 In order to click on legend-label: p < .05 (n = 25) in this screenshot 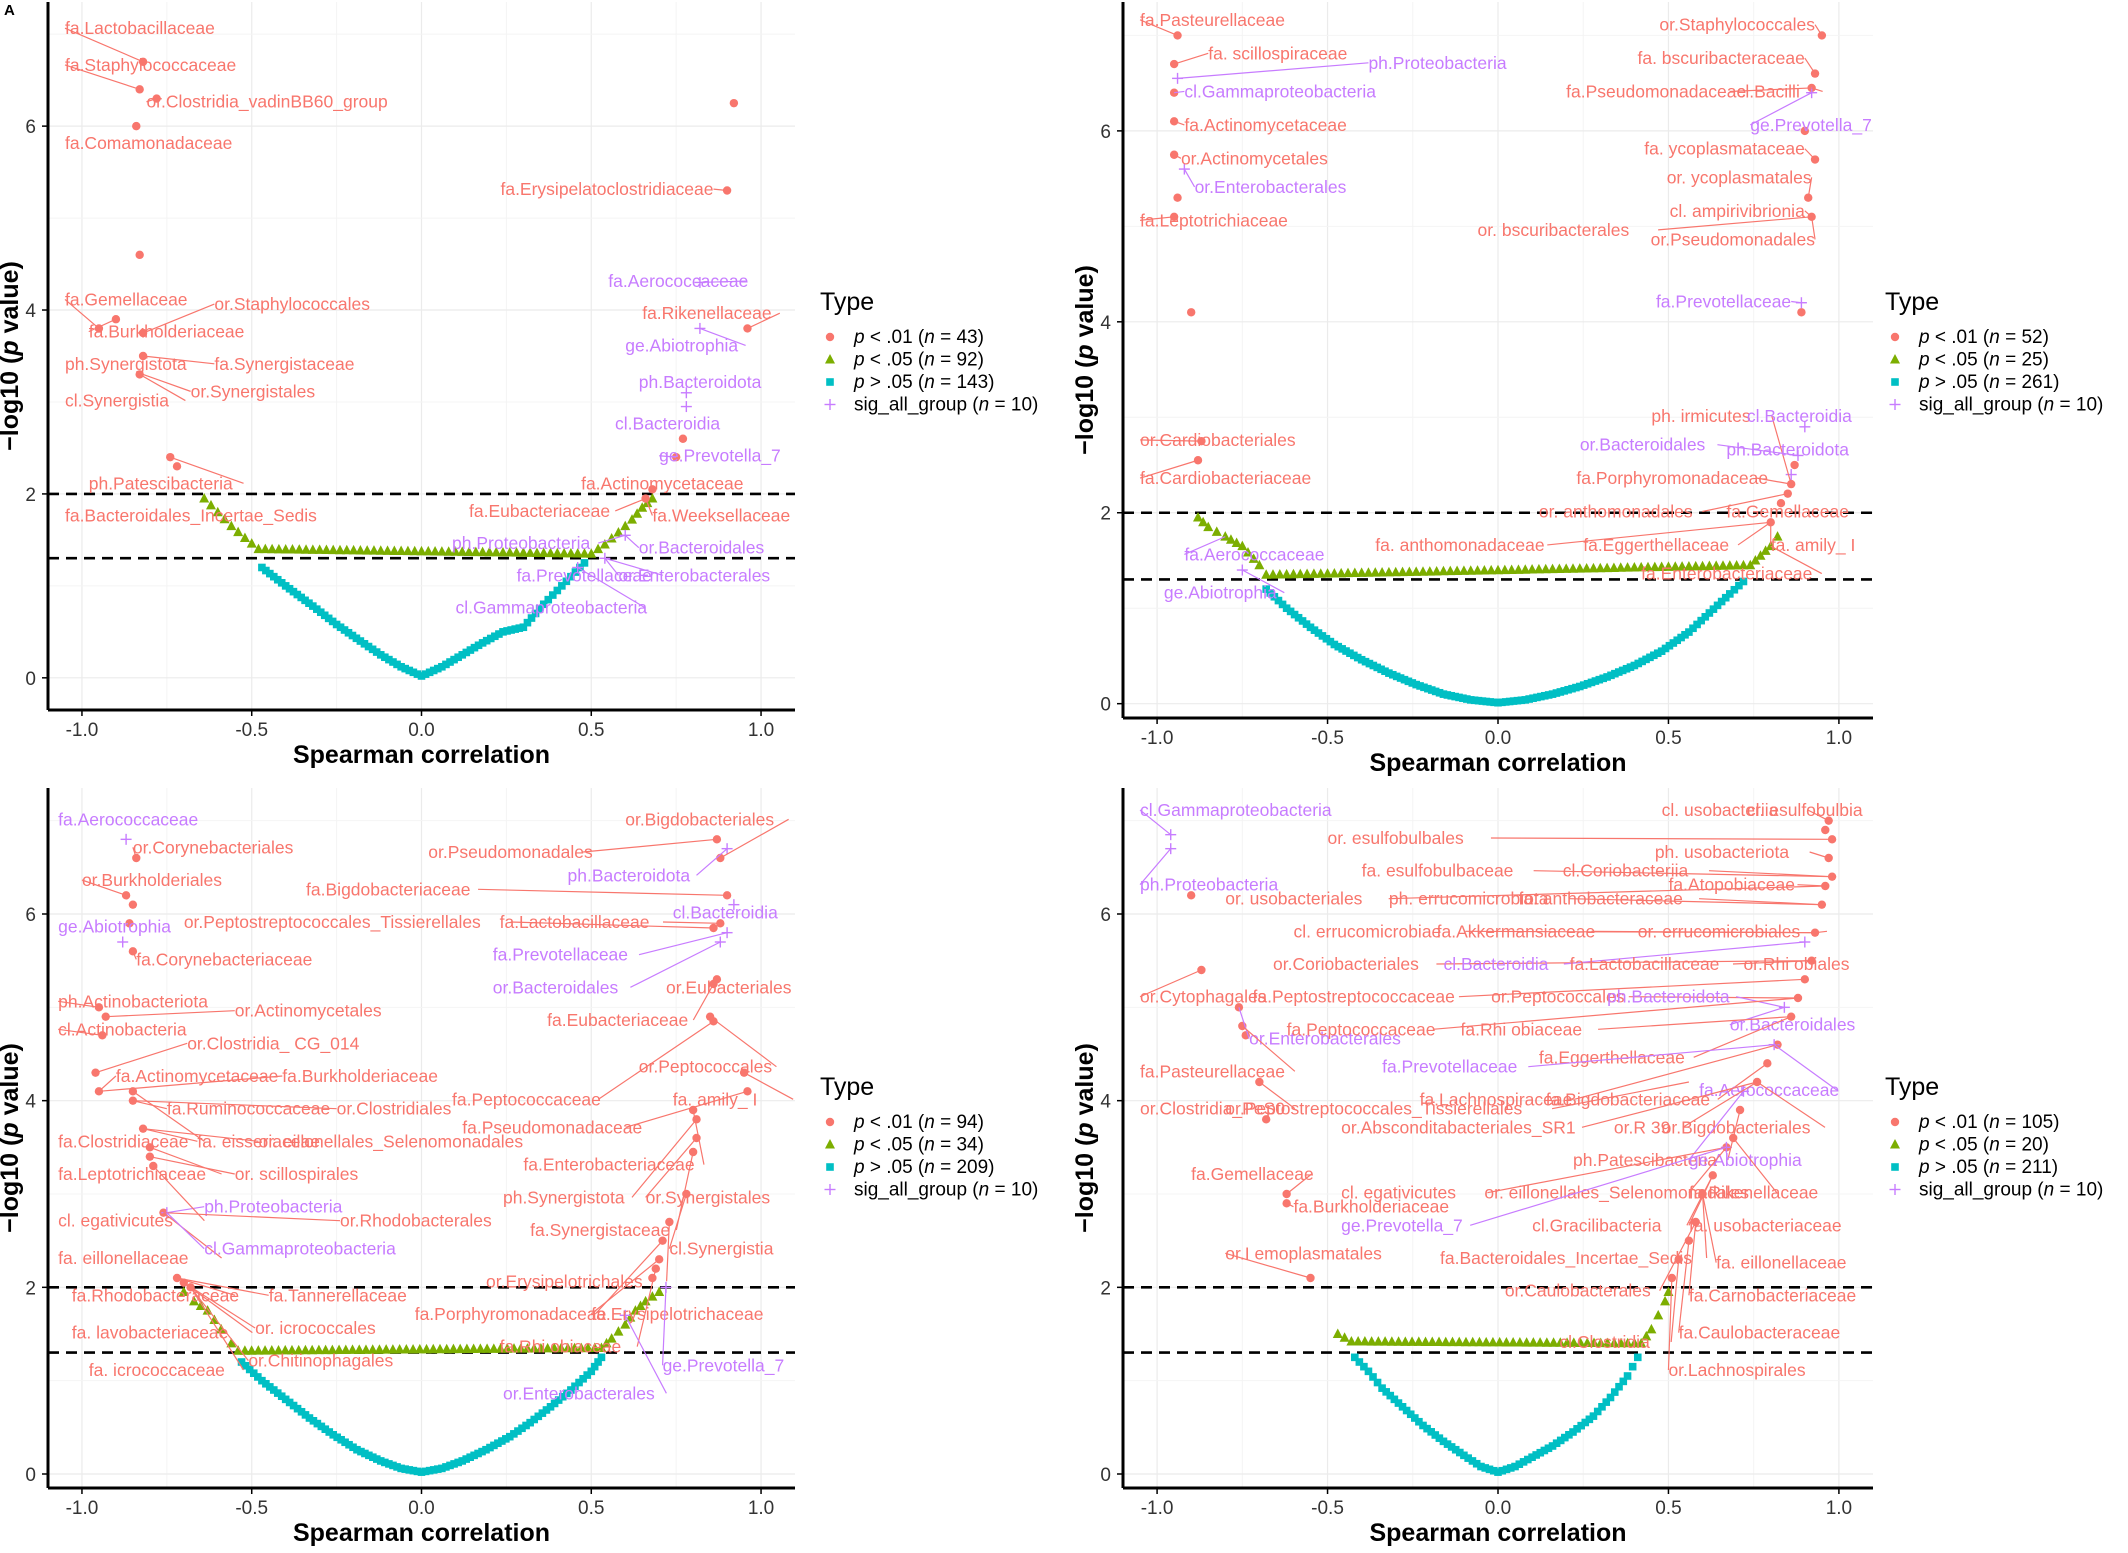, I will do `click(1983, 360)`.